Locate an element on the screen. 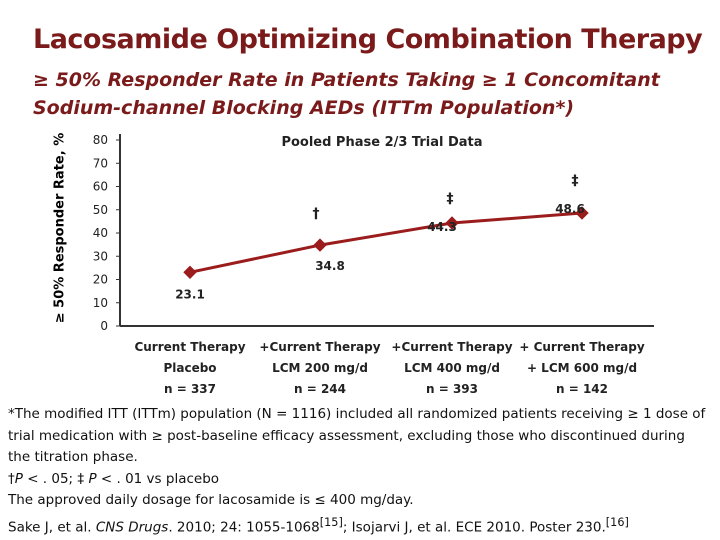  y-tick-label: 0 is located at coordinates (104, 326).